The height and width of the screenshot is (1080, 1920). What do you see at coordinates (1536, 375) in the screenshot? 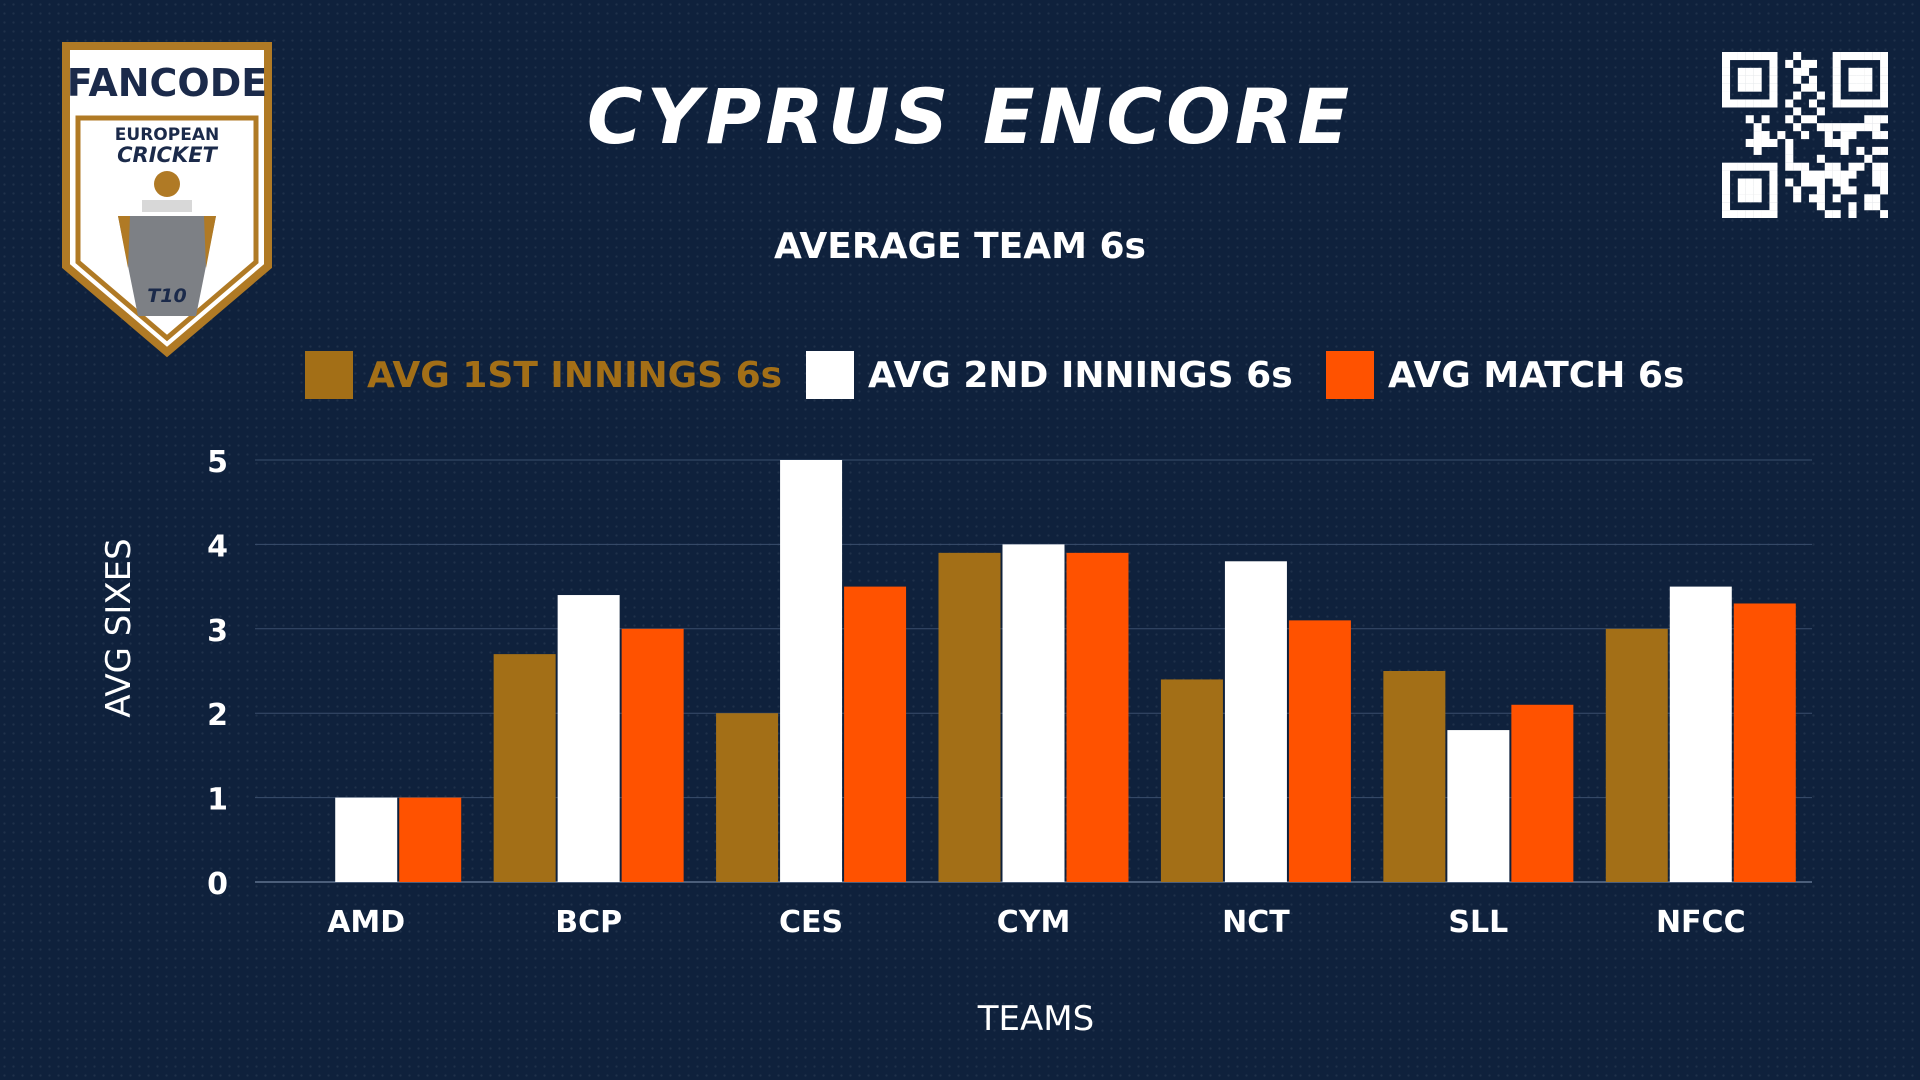
I see `legend-label-match: AVG MATCH 6s` at bounding box center [1536, 375].